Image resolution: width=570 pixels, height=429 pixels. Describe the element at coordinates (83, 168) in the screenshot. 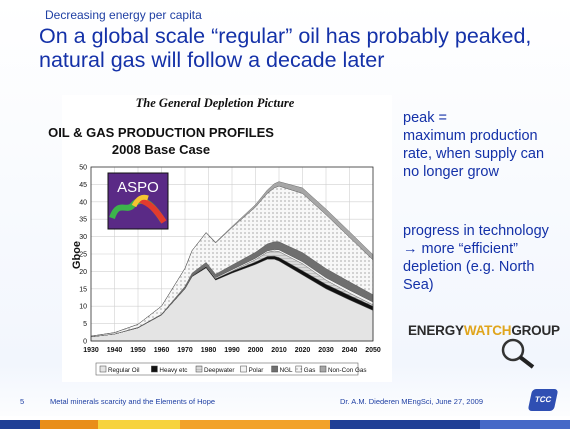

I see `y-tick-label: 50` at that location.